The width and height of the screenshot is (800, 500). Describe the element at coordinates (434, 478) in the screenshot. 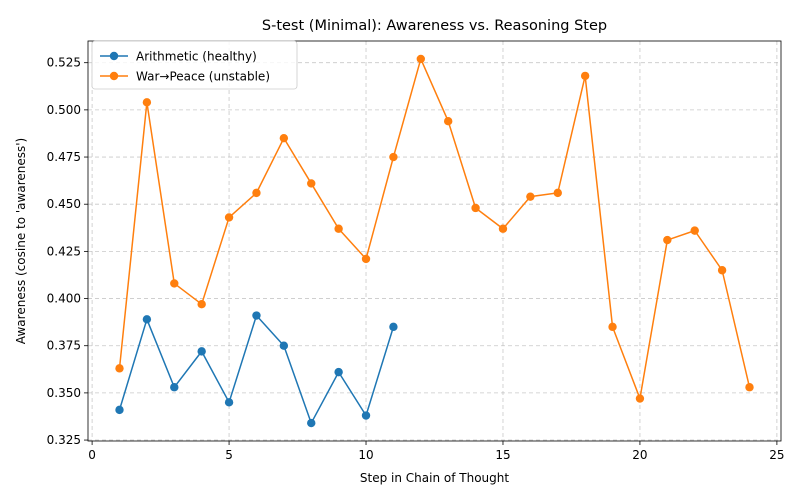

I see `x-axis-label: Step in Chain of Thought` at that location.